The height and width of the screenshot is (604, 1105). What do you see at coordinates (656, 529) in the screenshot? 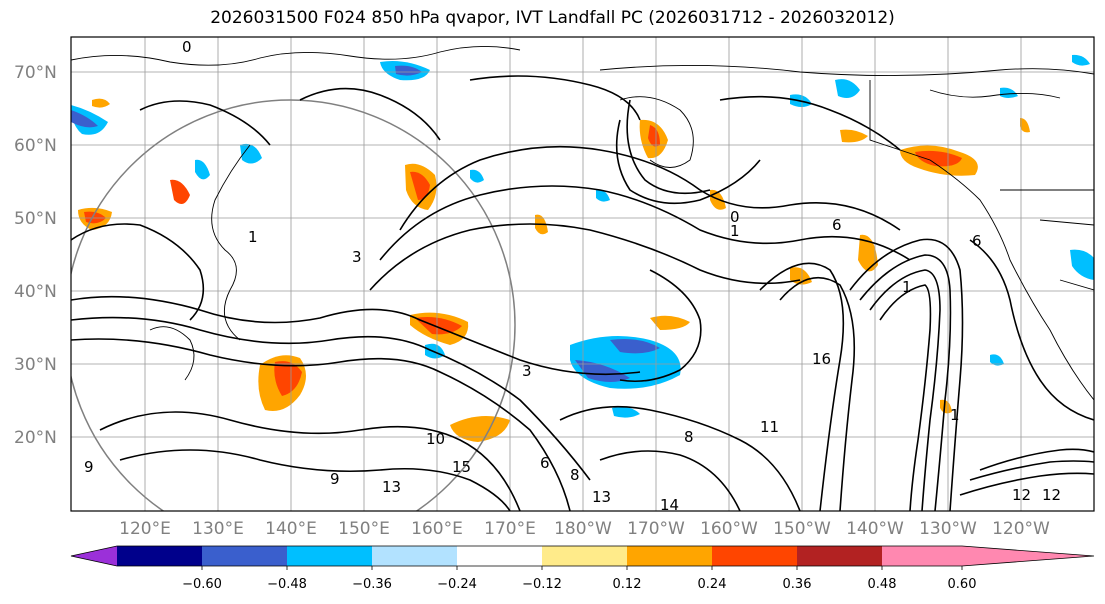
I see `lon-label: 170°W` at bounding box center [656, 529].